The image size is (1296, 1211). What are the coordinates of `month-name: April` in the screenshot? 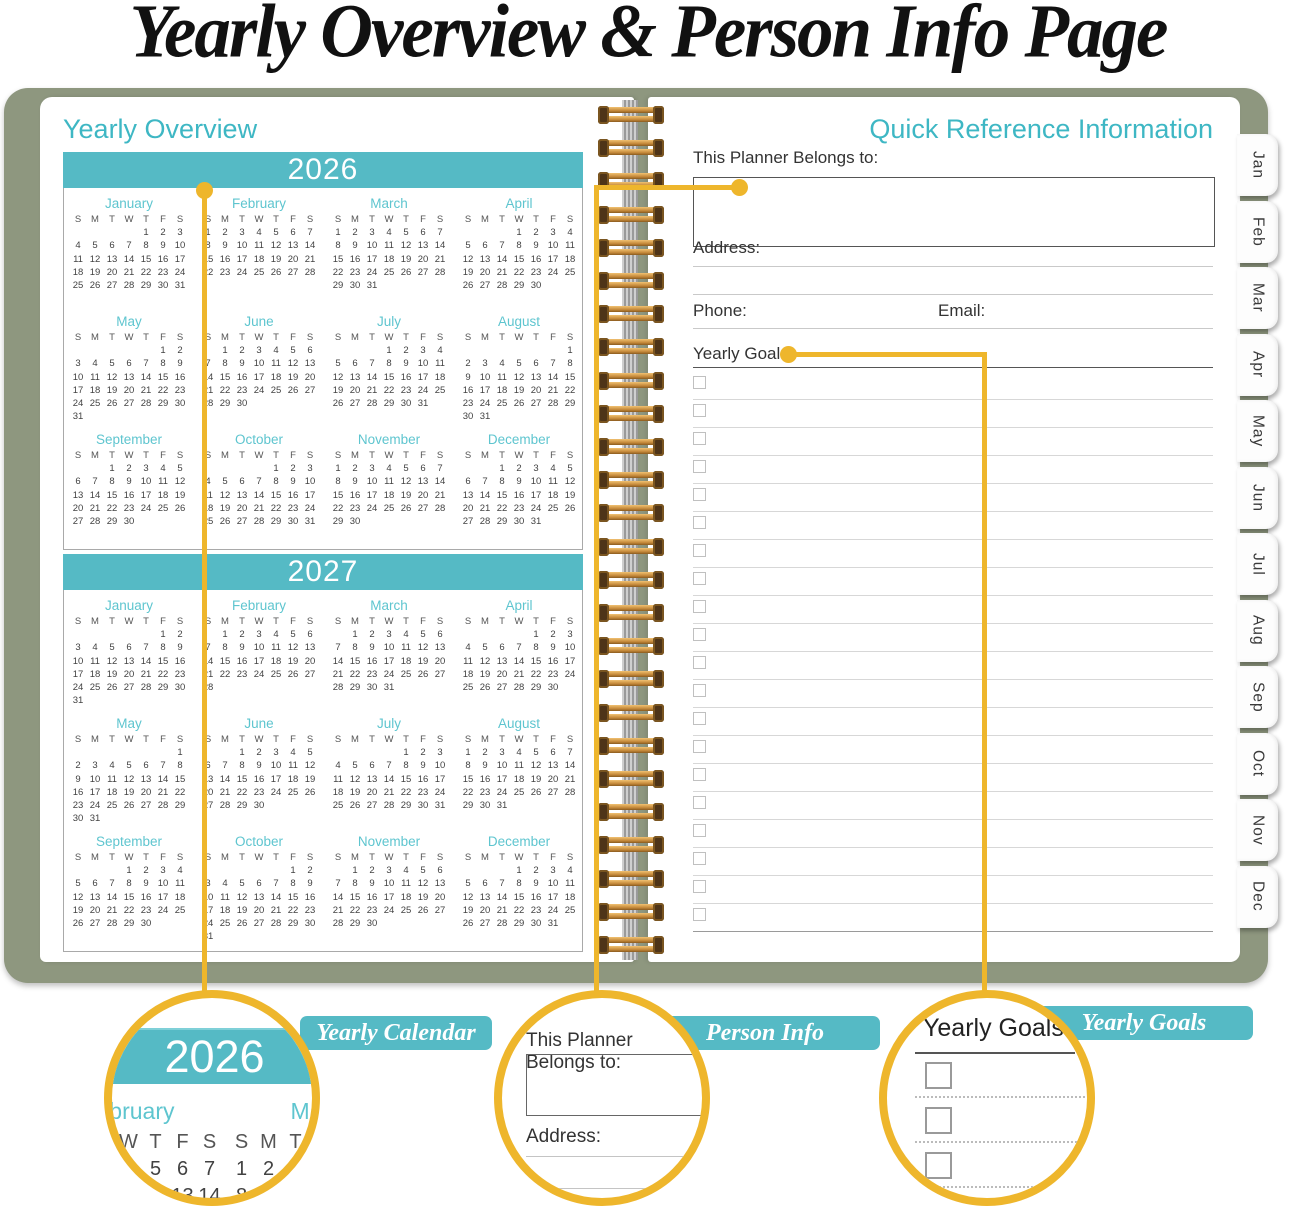 It's located at (519, 605).